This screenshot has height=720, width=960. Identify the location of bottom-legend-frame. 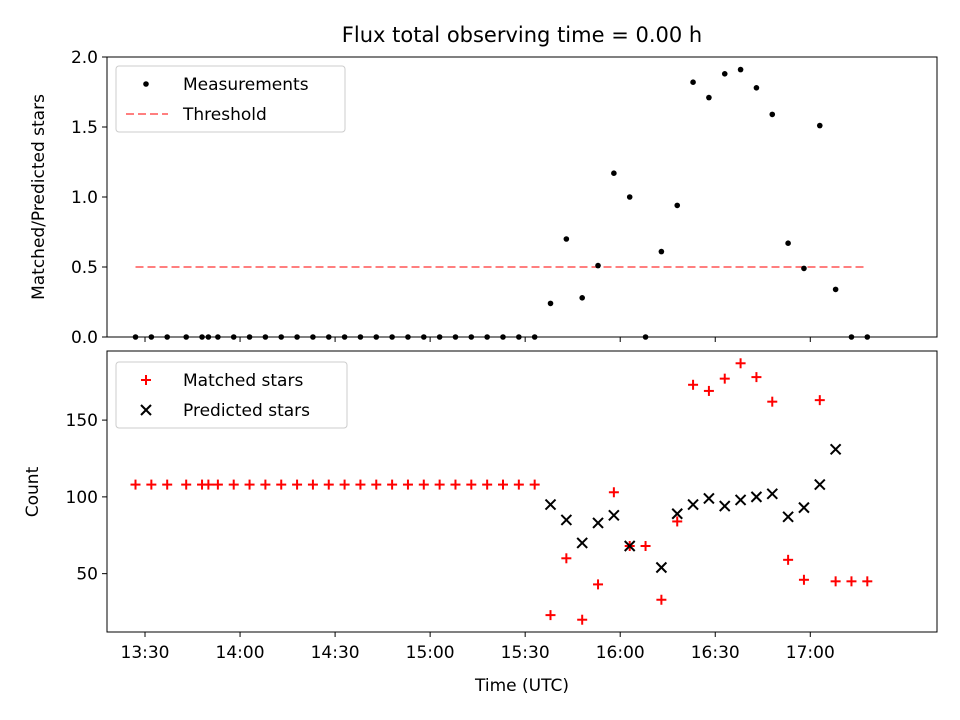
(231, 395).